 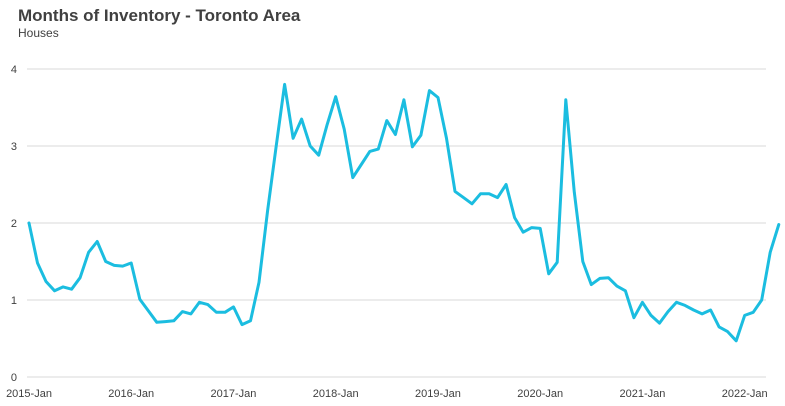 I want to click on y-tick-label: 2, so click(x=14, y=224).